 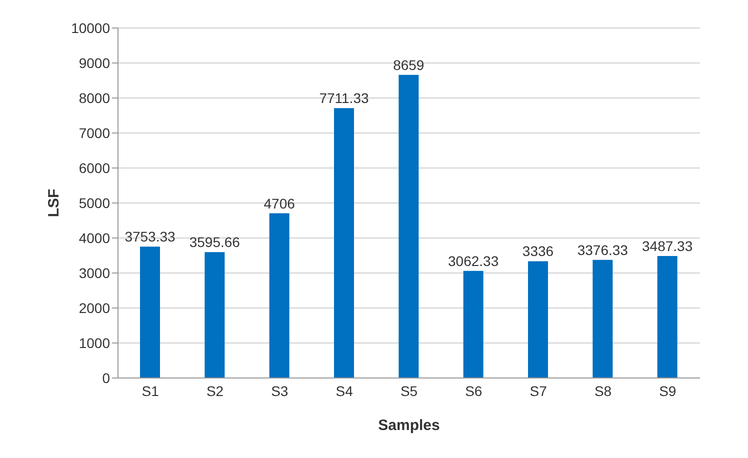 What do you see at coordinates (94, 168) in the screenshot?
I see `y-tick-label: 6000` at bounding box center [94, 168].